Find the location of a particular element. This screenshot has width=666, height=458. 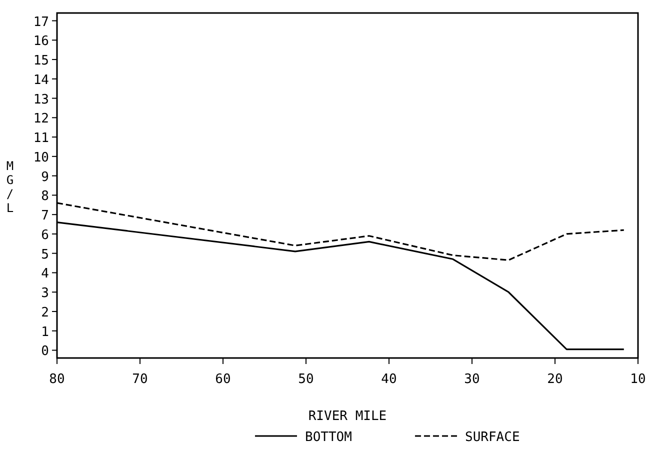

y-tick-label: 6 is located at coordinates (45, 235).